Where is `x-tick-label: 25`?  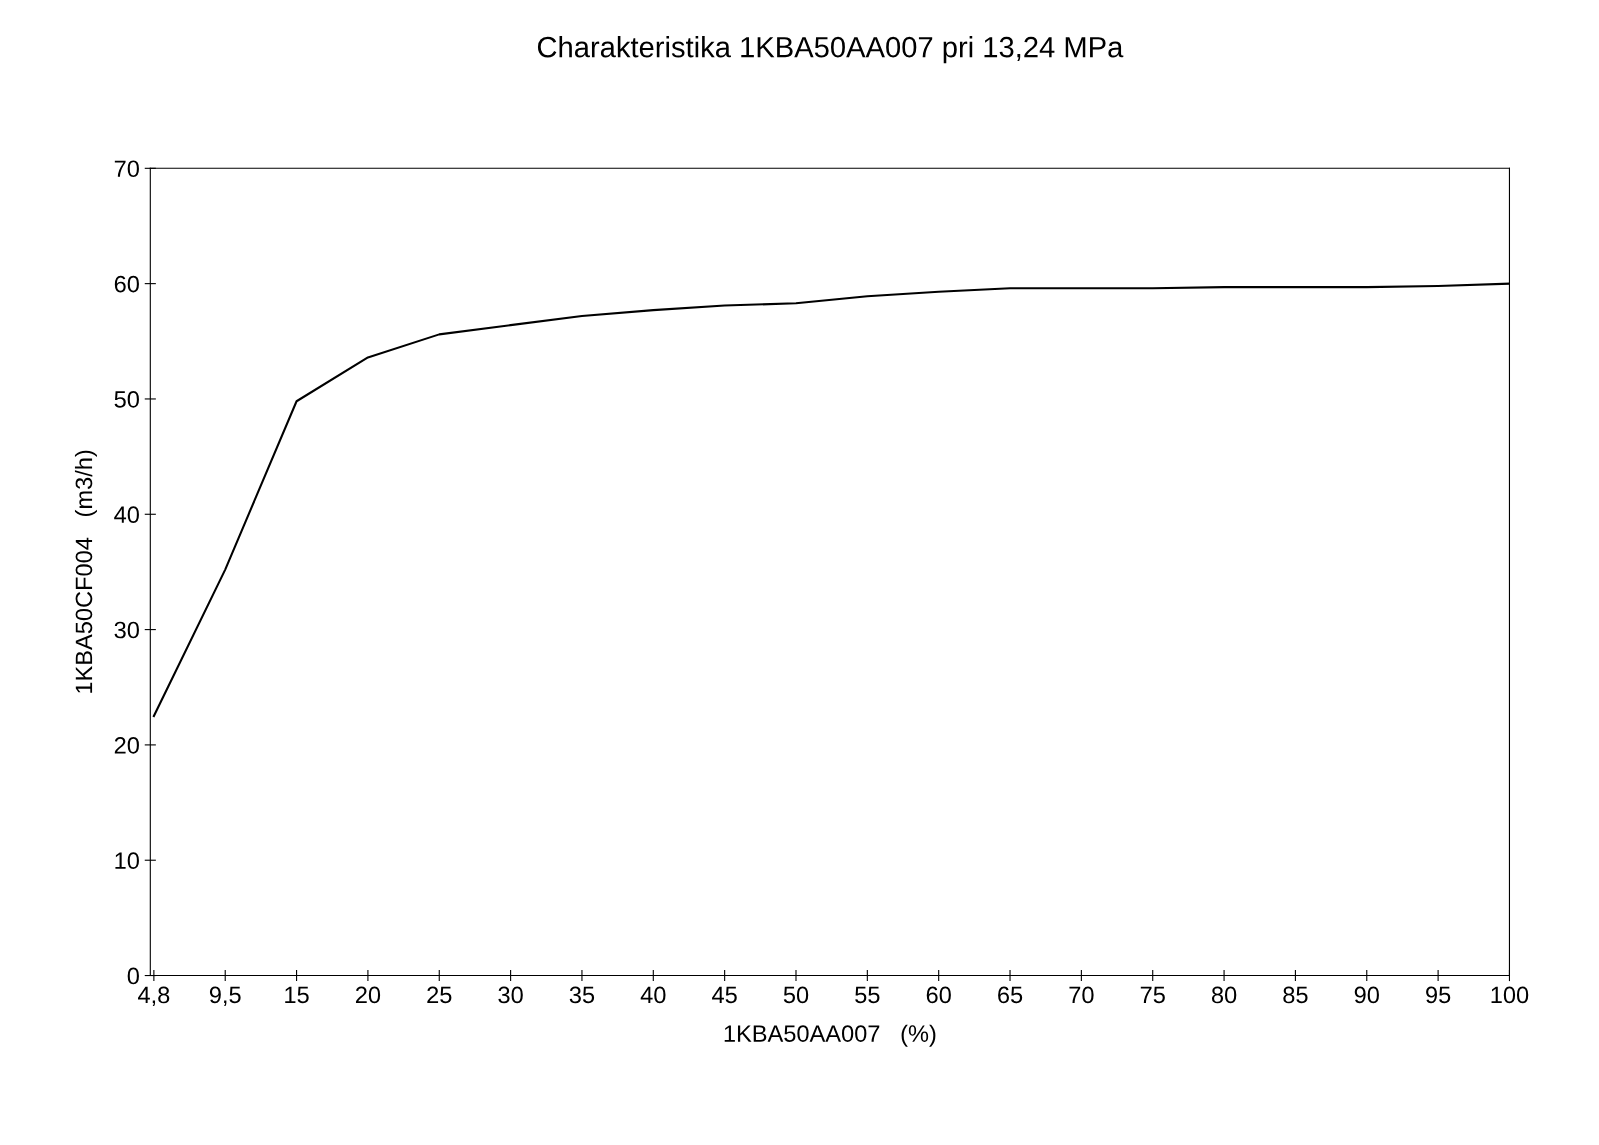
x-tick-label: 25 is located at coordinates (439, 995).